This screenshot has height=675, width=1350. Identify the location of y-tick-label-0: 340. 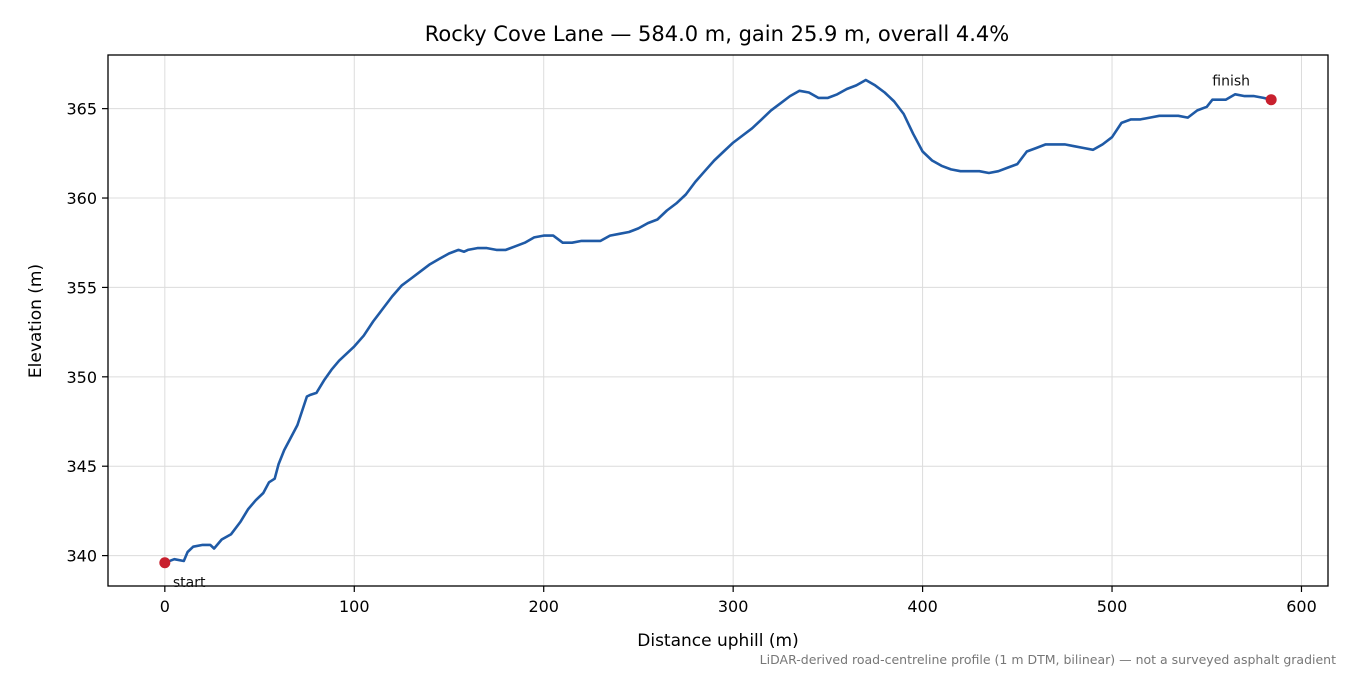
(81, 556).